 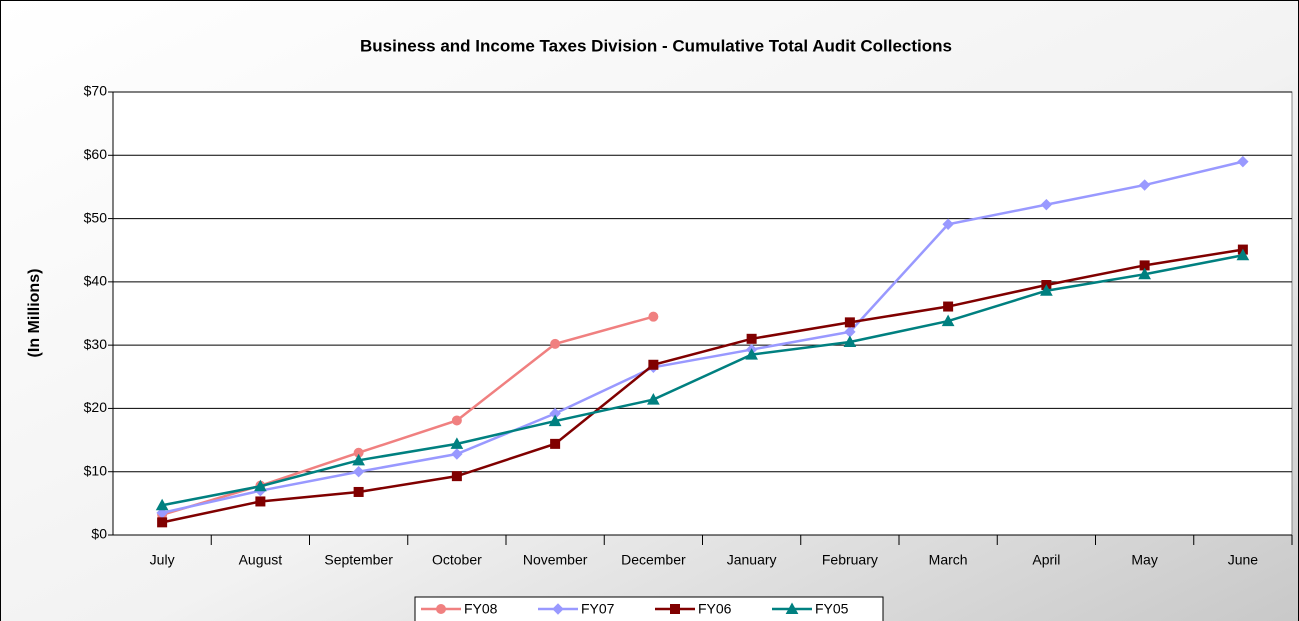 What do you see at coordinates (96, 281) in the screenshot?
I see `y-tick-label: $40` at bounding box center [96, 281].